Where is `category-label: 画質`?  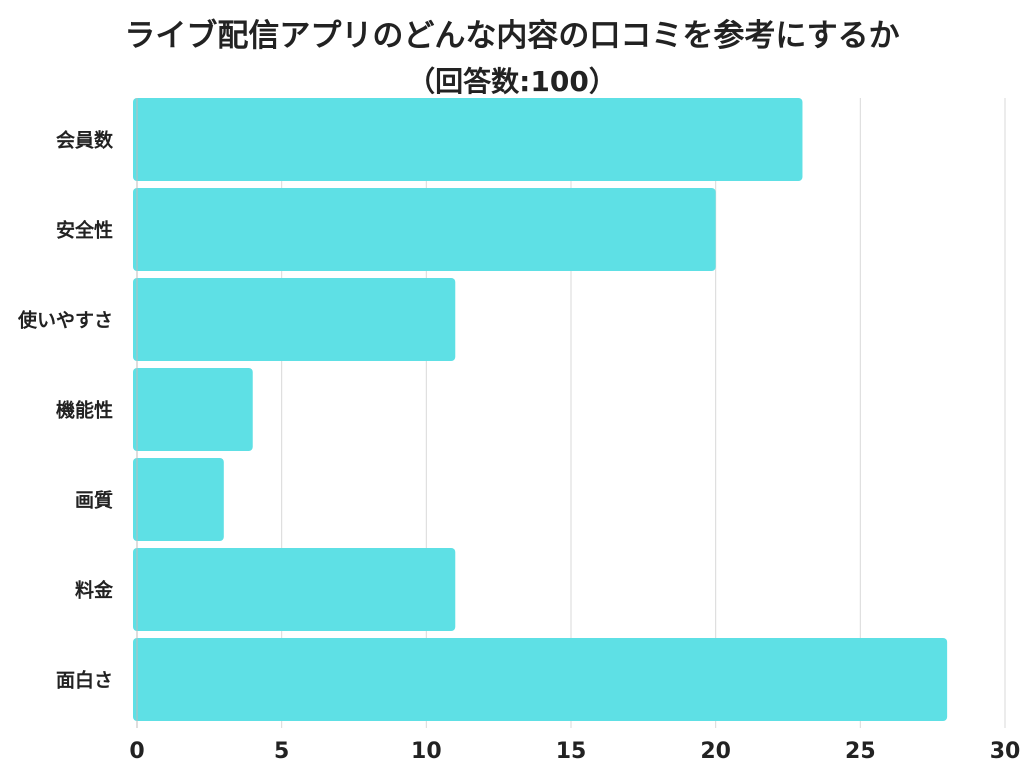
category-label: 画質 is located at coordinates (94, 500).